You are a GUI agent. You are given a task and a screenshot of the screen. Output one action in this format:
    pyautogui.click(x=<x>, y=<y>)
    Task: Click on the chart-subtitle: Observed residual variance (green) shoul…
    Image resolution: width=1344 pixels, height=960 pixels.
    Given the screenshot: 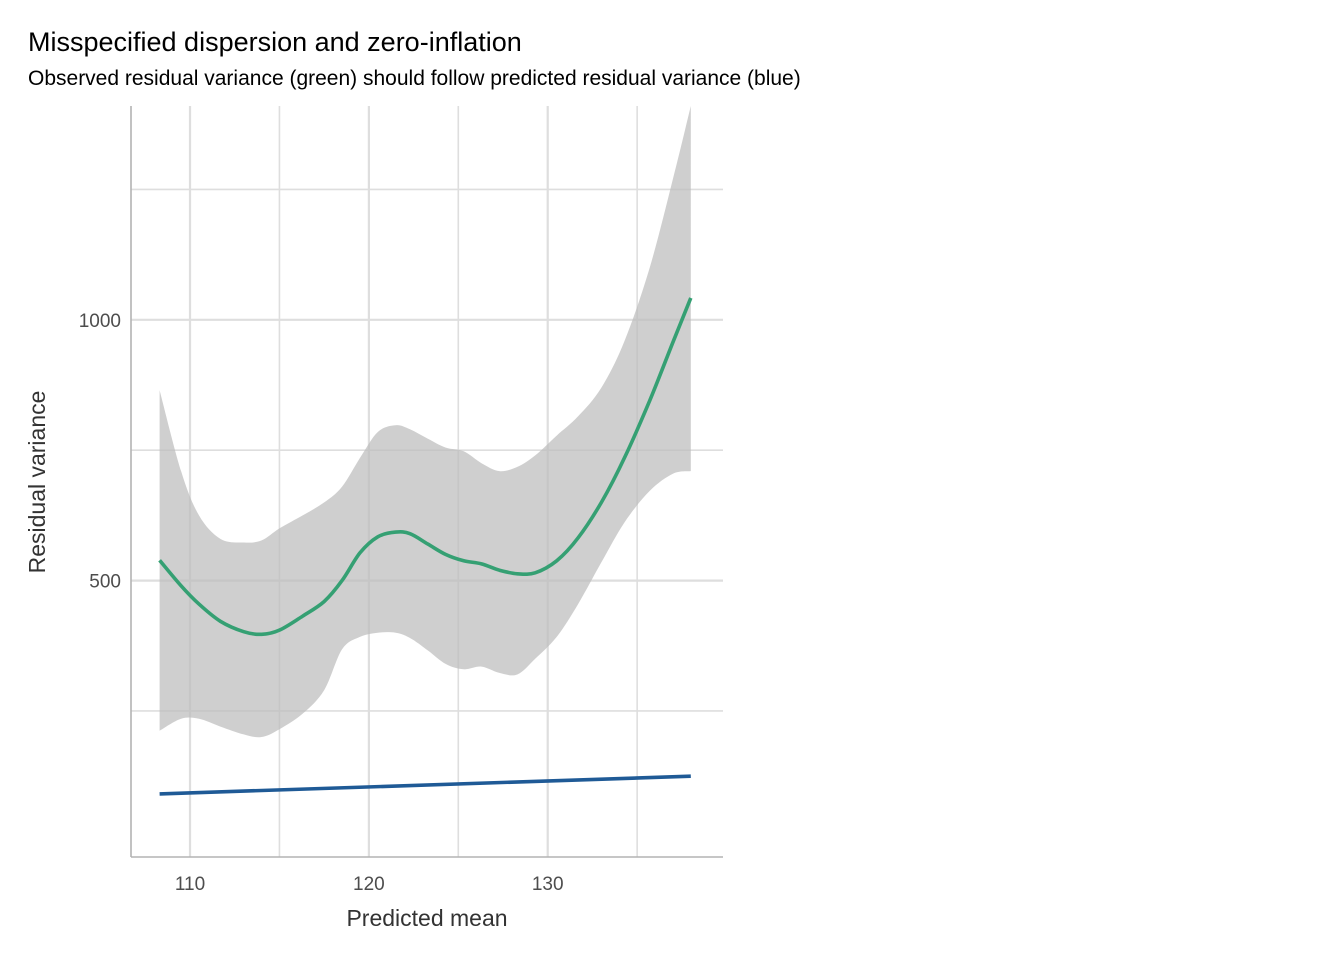 What is the action you would take?
    pyautogui.click(x=414, y=78)
    